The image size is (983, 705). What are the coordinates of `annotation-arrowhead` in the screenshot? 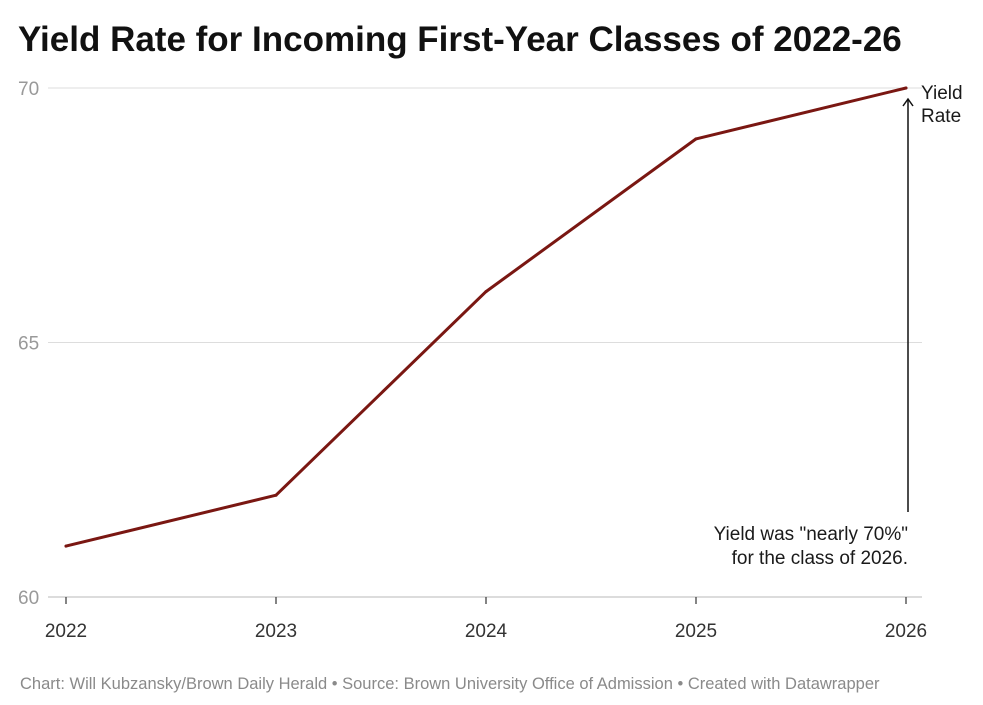 It's located at (908, 102).